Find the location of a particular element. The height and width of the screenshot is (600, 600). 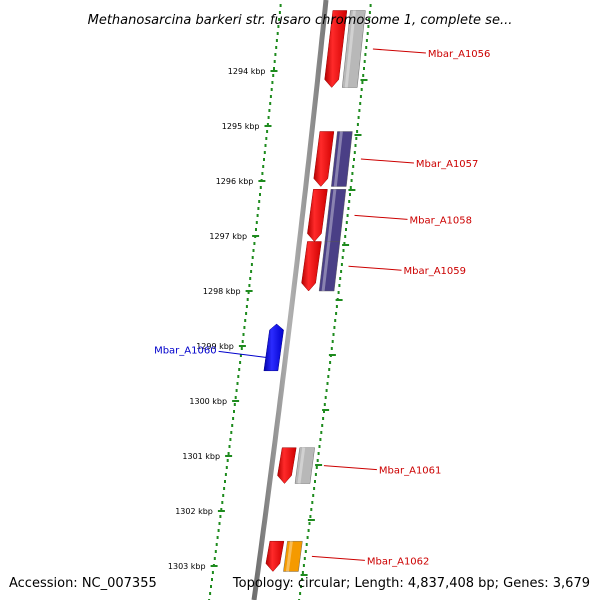

tick-label: 1298 kbp is located at coordinates (222, 291).